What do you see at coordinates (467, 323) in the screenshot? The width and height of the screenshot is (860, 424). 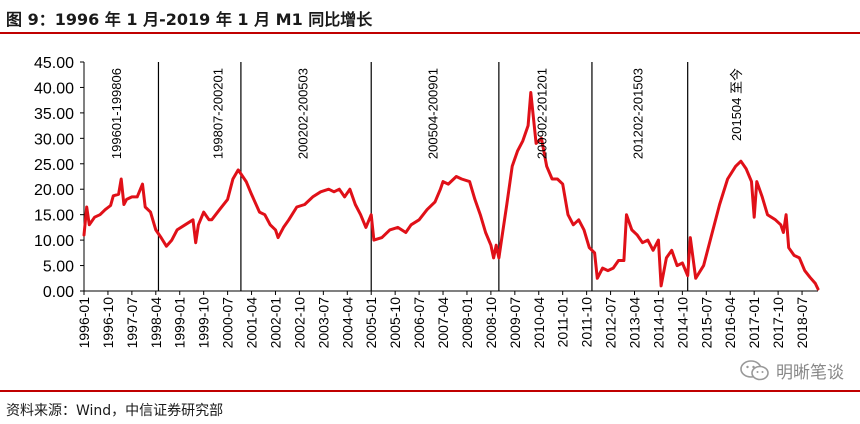 I see `x-tick-label: 2008-01` at bounding box center [467, 323].